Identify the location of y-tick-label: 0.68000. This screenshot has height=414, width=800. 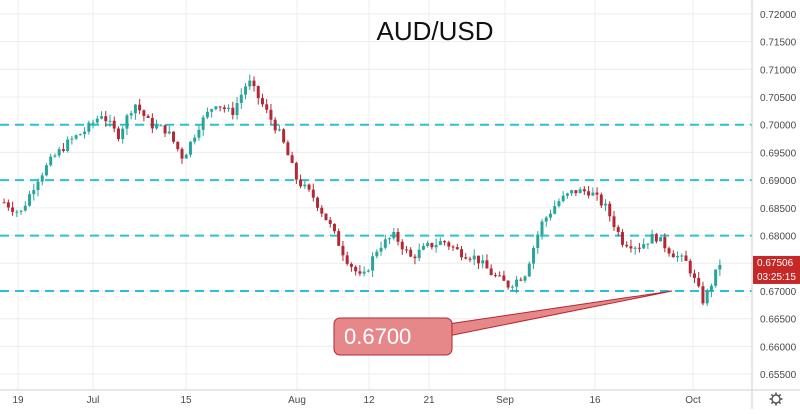
(778, 237).